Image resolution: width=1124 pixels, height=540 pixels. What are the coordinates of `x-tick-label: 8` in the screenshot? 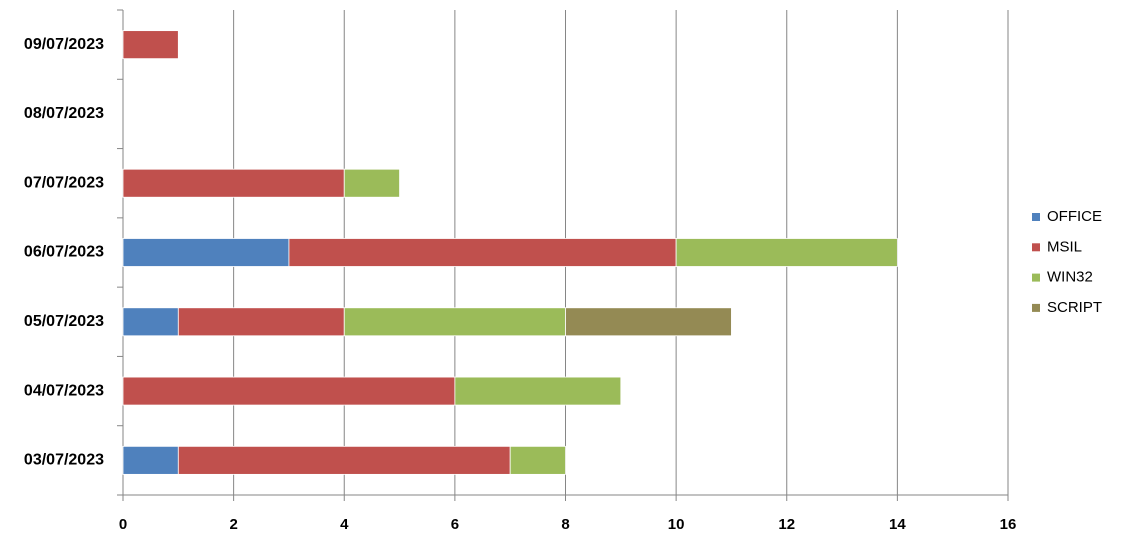 It's located at (565, 524).